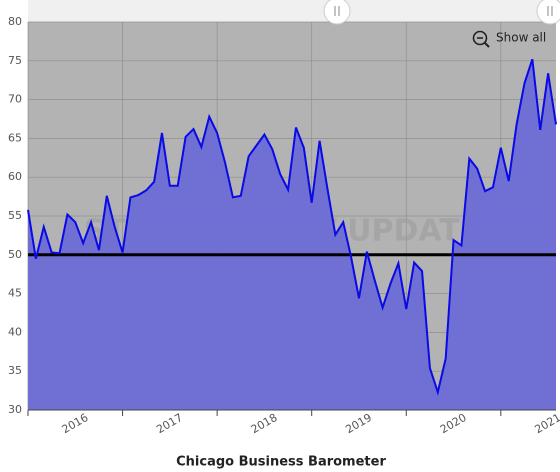 Image resolution: width=560 pixels, height=472 pixels. Describe the element at coordinates (75, 423) in the screenshot. I see `x-tick-label: 2016` at that location.